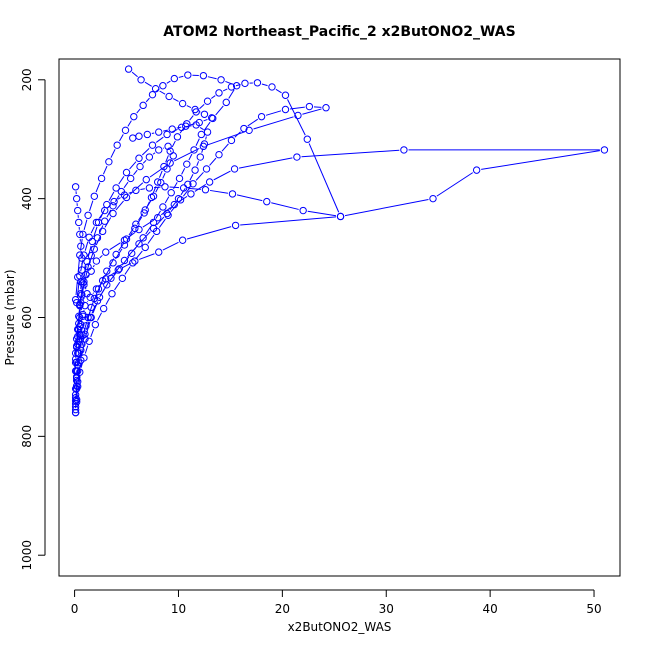 The image size is (650, 650). Describe the element at coordinates (75, 609) in the screenshot. I see `x-tick-label: 0` at that location.